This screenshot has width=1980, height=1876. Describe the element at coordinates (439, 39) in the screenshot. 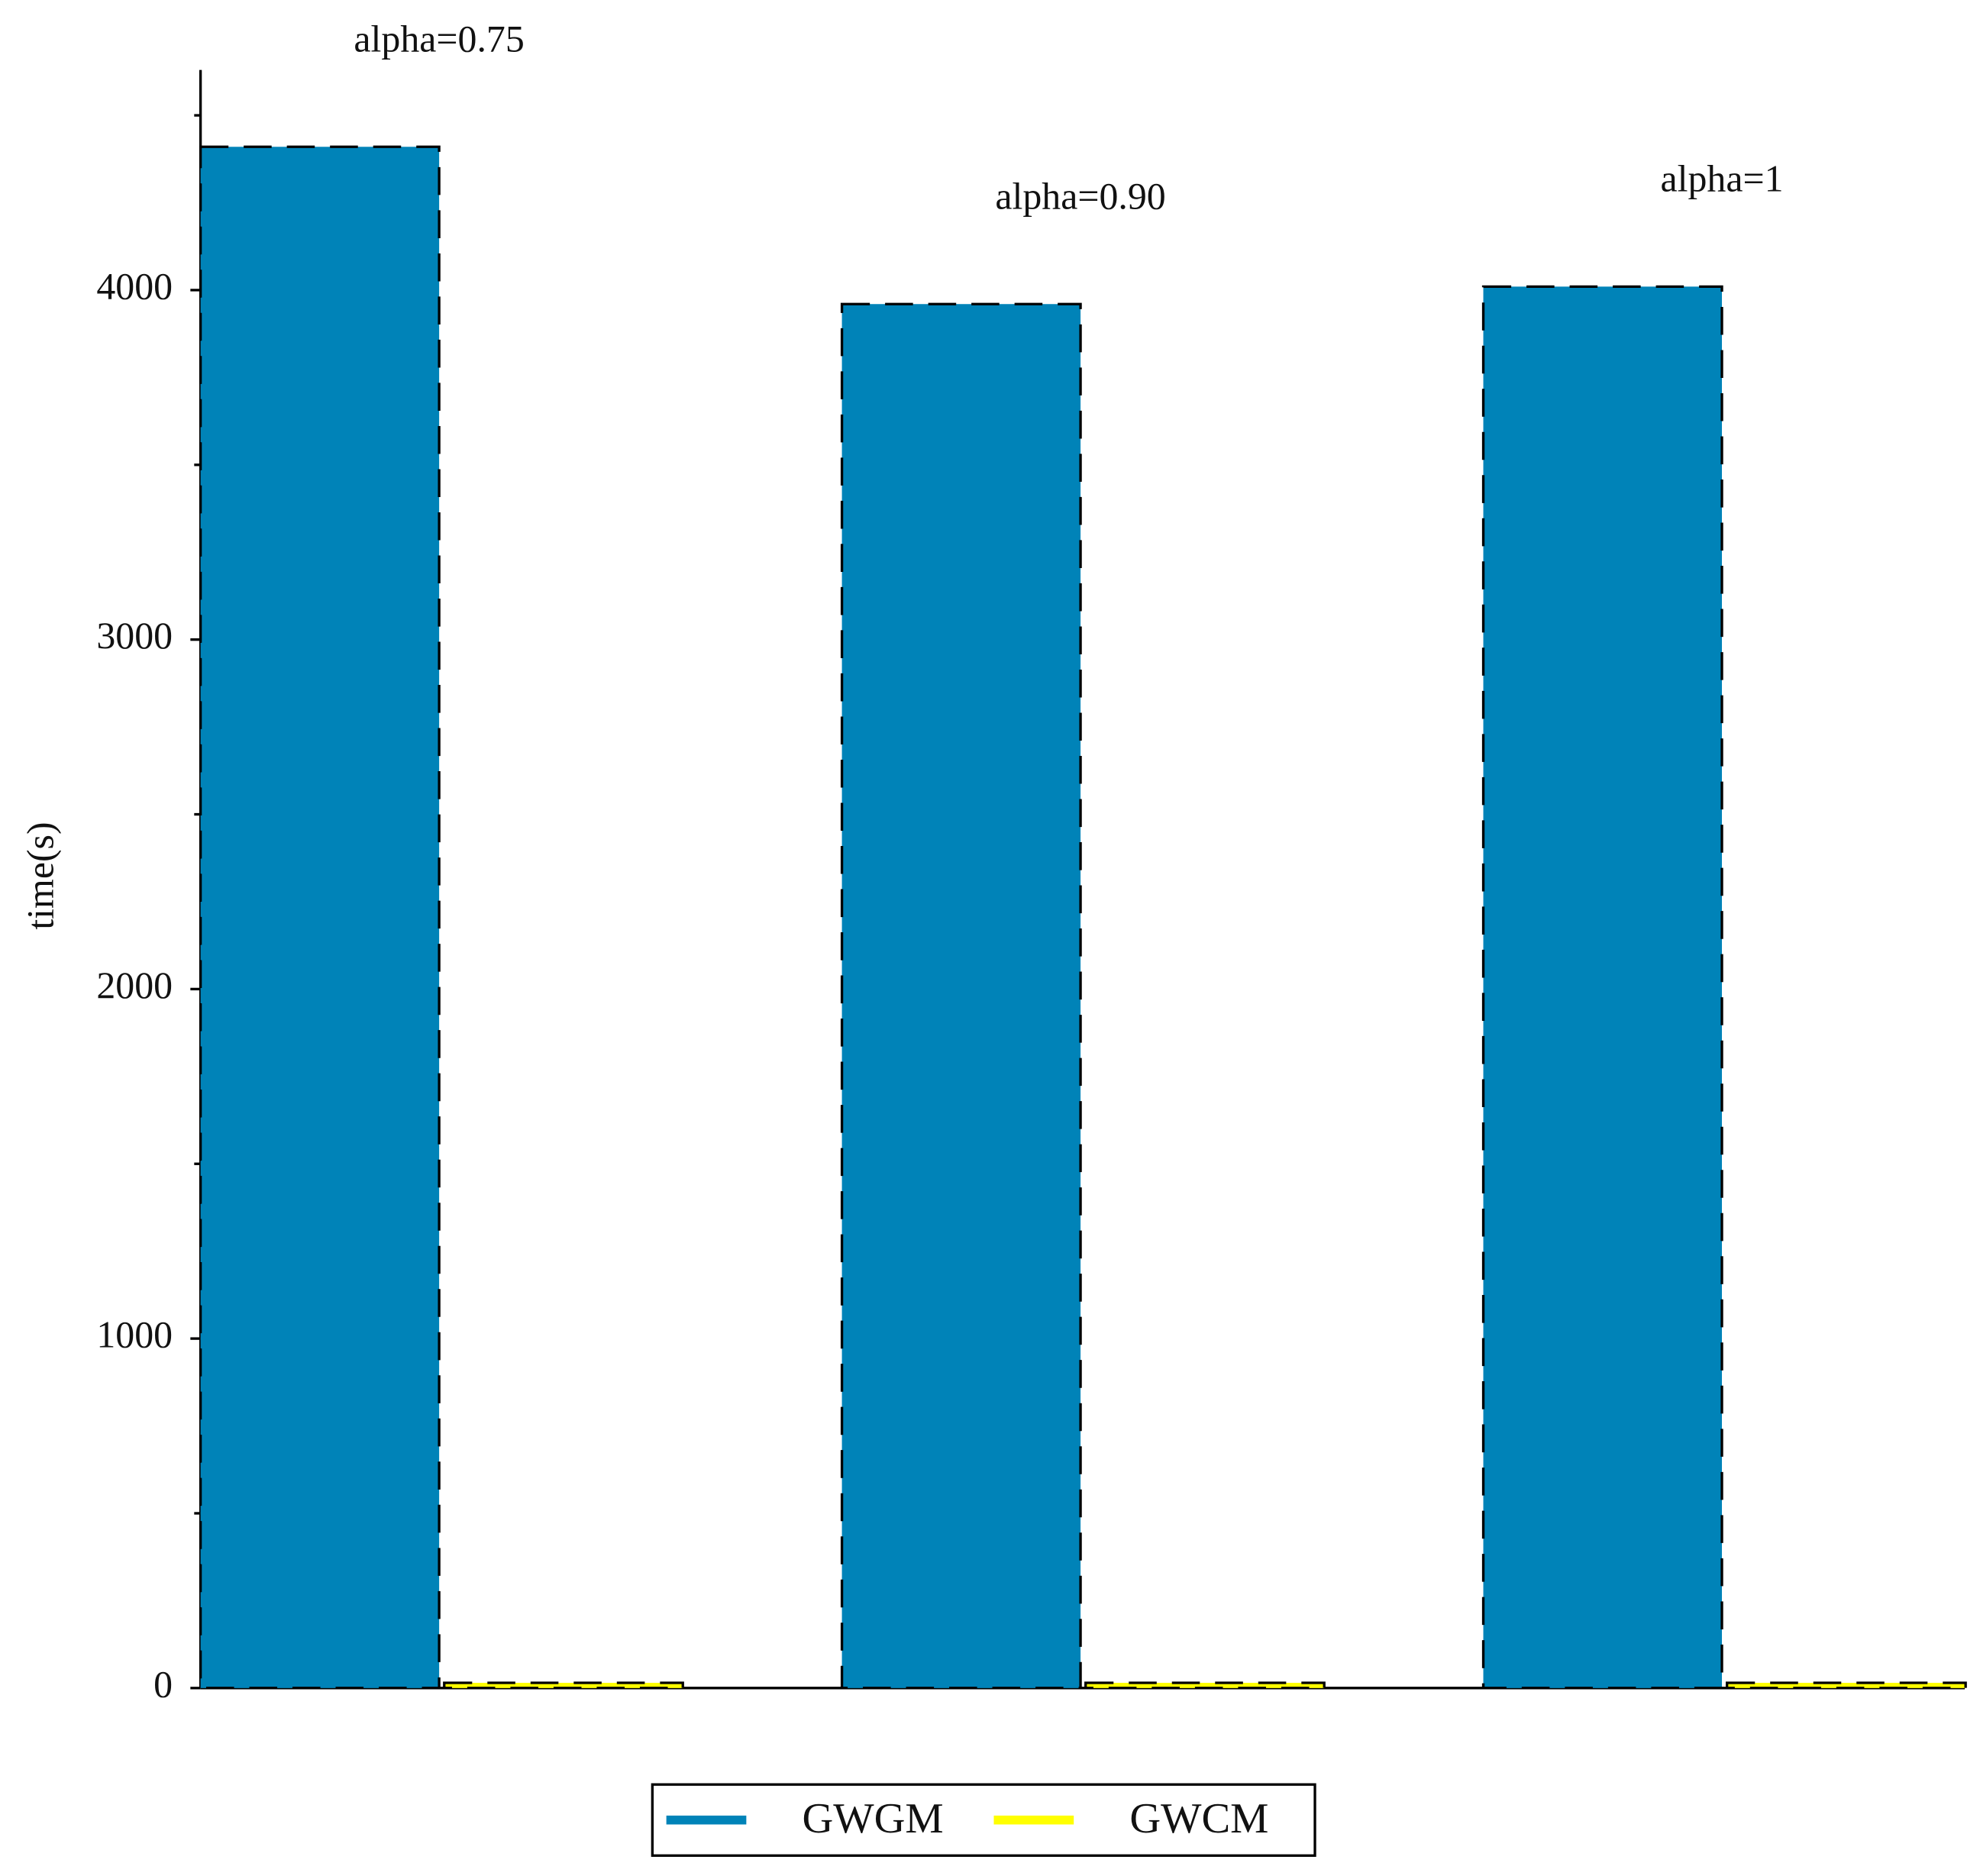

I see `group-label: alpha=0.75` at that location.